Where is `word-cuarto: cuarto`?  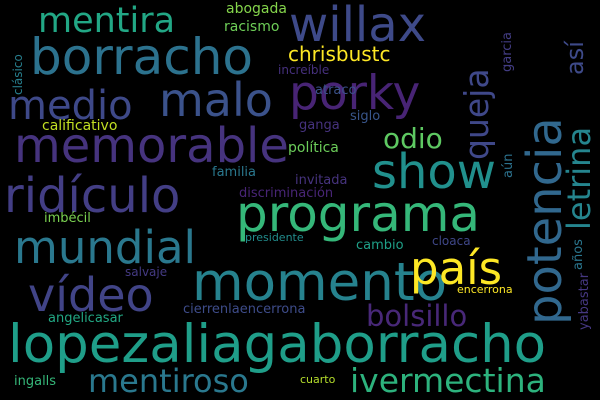
word-cuarto: cuarto is located at coordinates (318, 379).